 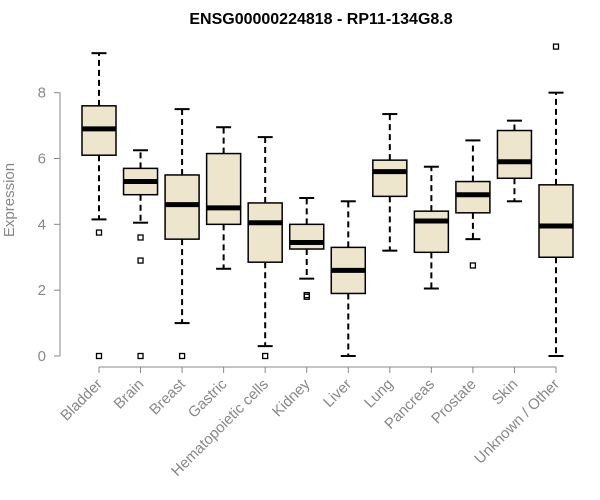 What do you see at coordinates (505, 392) in the screenshot?
I see `x-tick-label: Skin` at bounding box center [505, 392].